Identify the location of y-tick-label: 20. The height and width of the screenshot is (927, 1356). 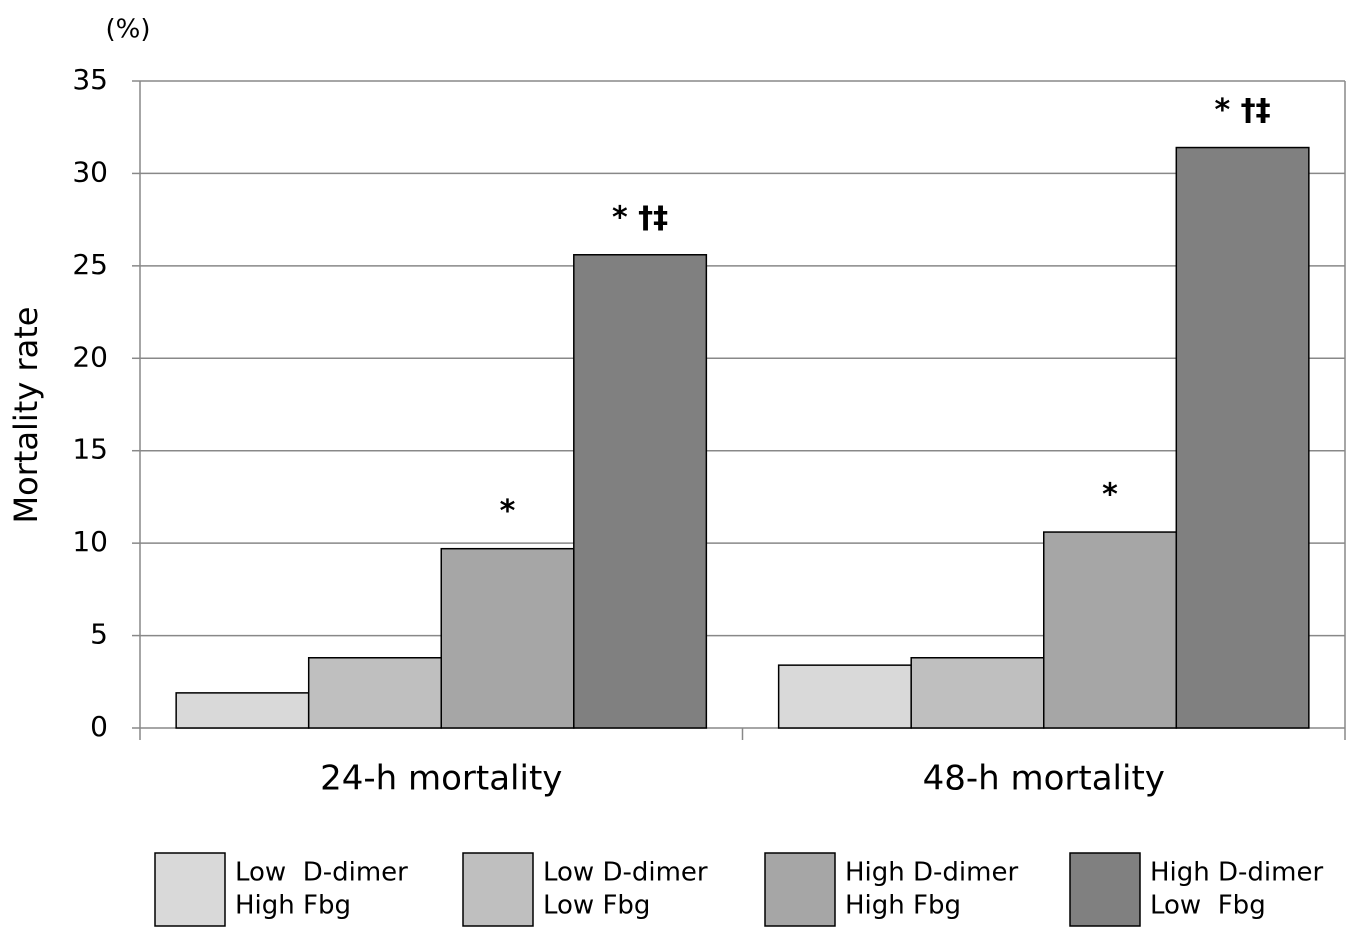
(90, 356).